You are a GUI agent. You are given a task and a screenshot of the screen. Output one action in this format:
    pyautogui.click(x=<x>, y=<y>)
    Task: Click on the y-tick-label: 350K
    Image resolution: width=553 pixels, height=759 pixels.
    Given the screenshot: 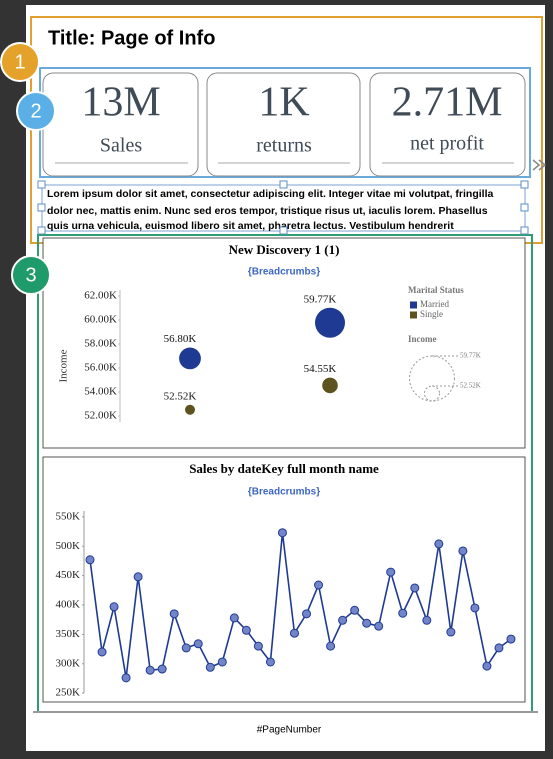 What is the action you would take?
    pyautogui.click(x=68, y=634)
    